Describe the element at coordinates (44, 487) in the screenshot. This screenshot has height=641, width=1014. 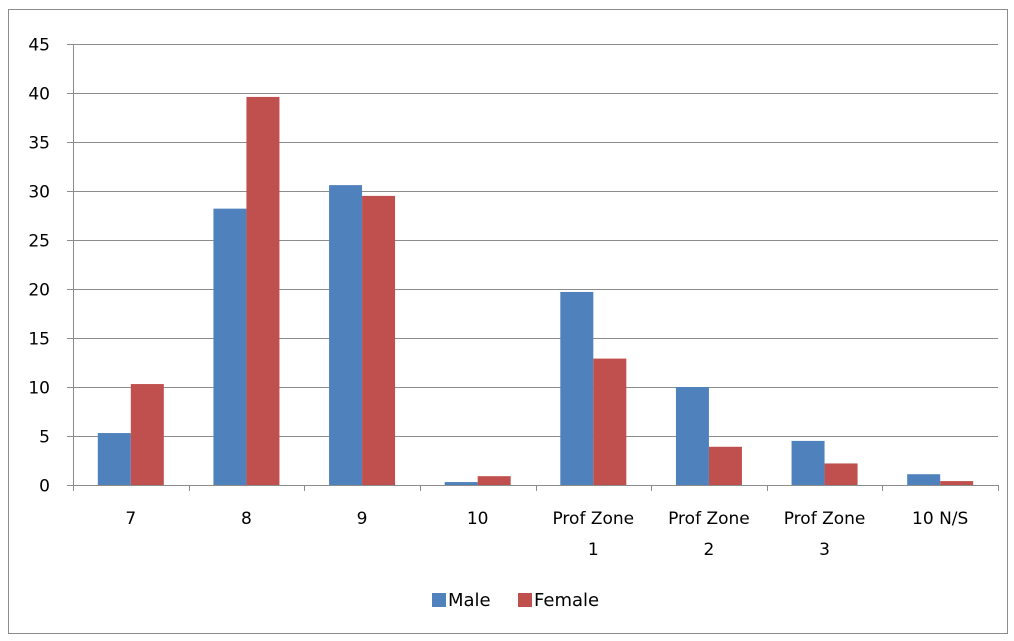
I see `y-tick-label: 0` at that location.